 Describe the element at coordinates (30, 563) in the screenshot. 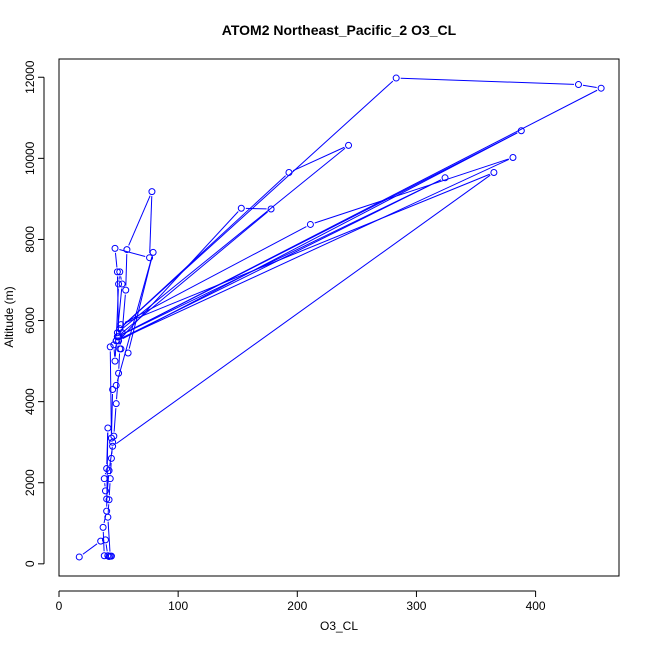

I see `y-tick-label: 0` at that location.